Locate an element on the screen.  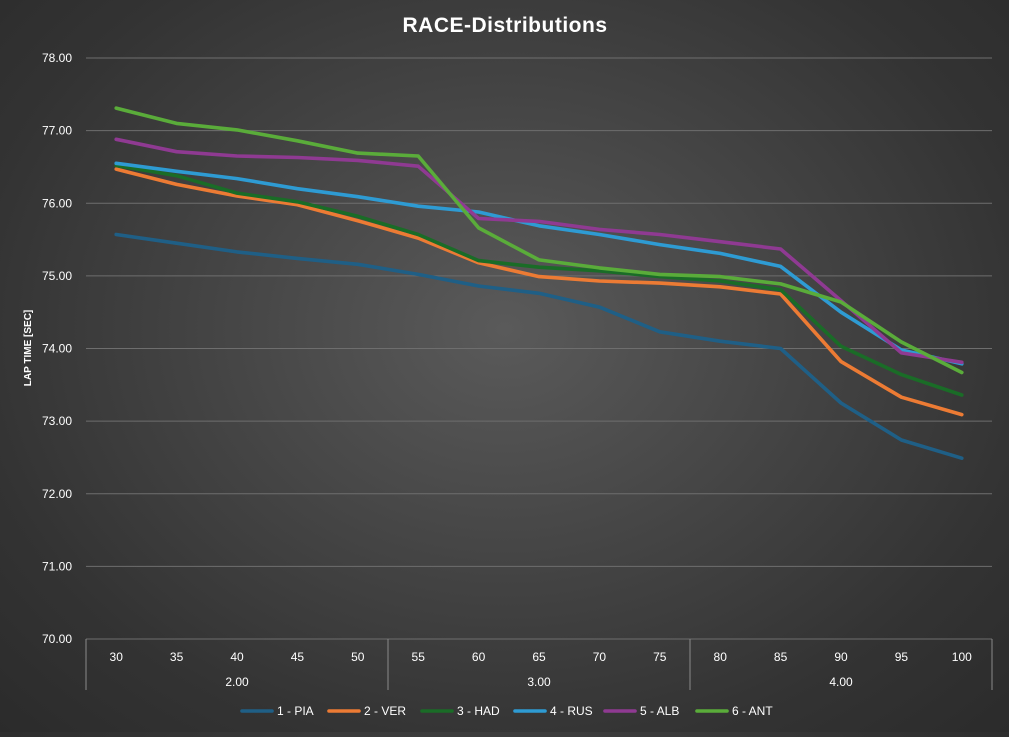
x-tick-label: 90 is located at coordinates (841, 657).